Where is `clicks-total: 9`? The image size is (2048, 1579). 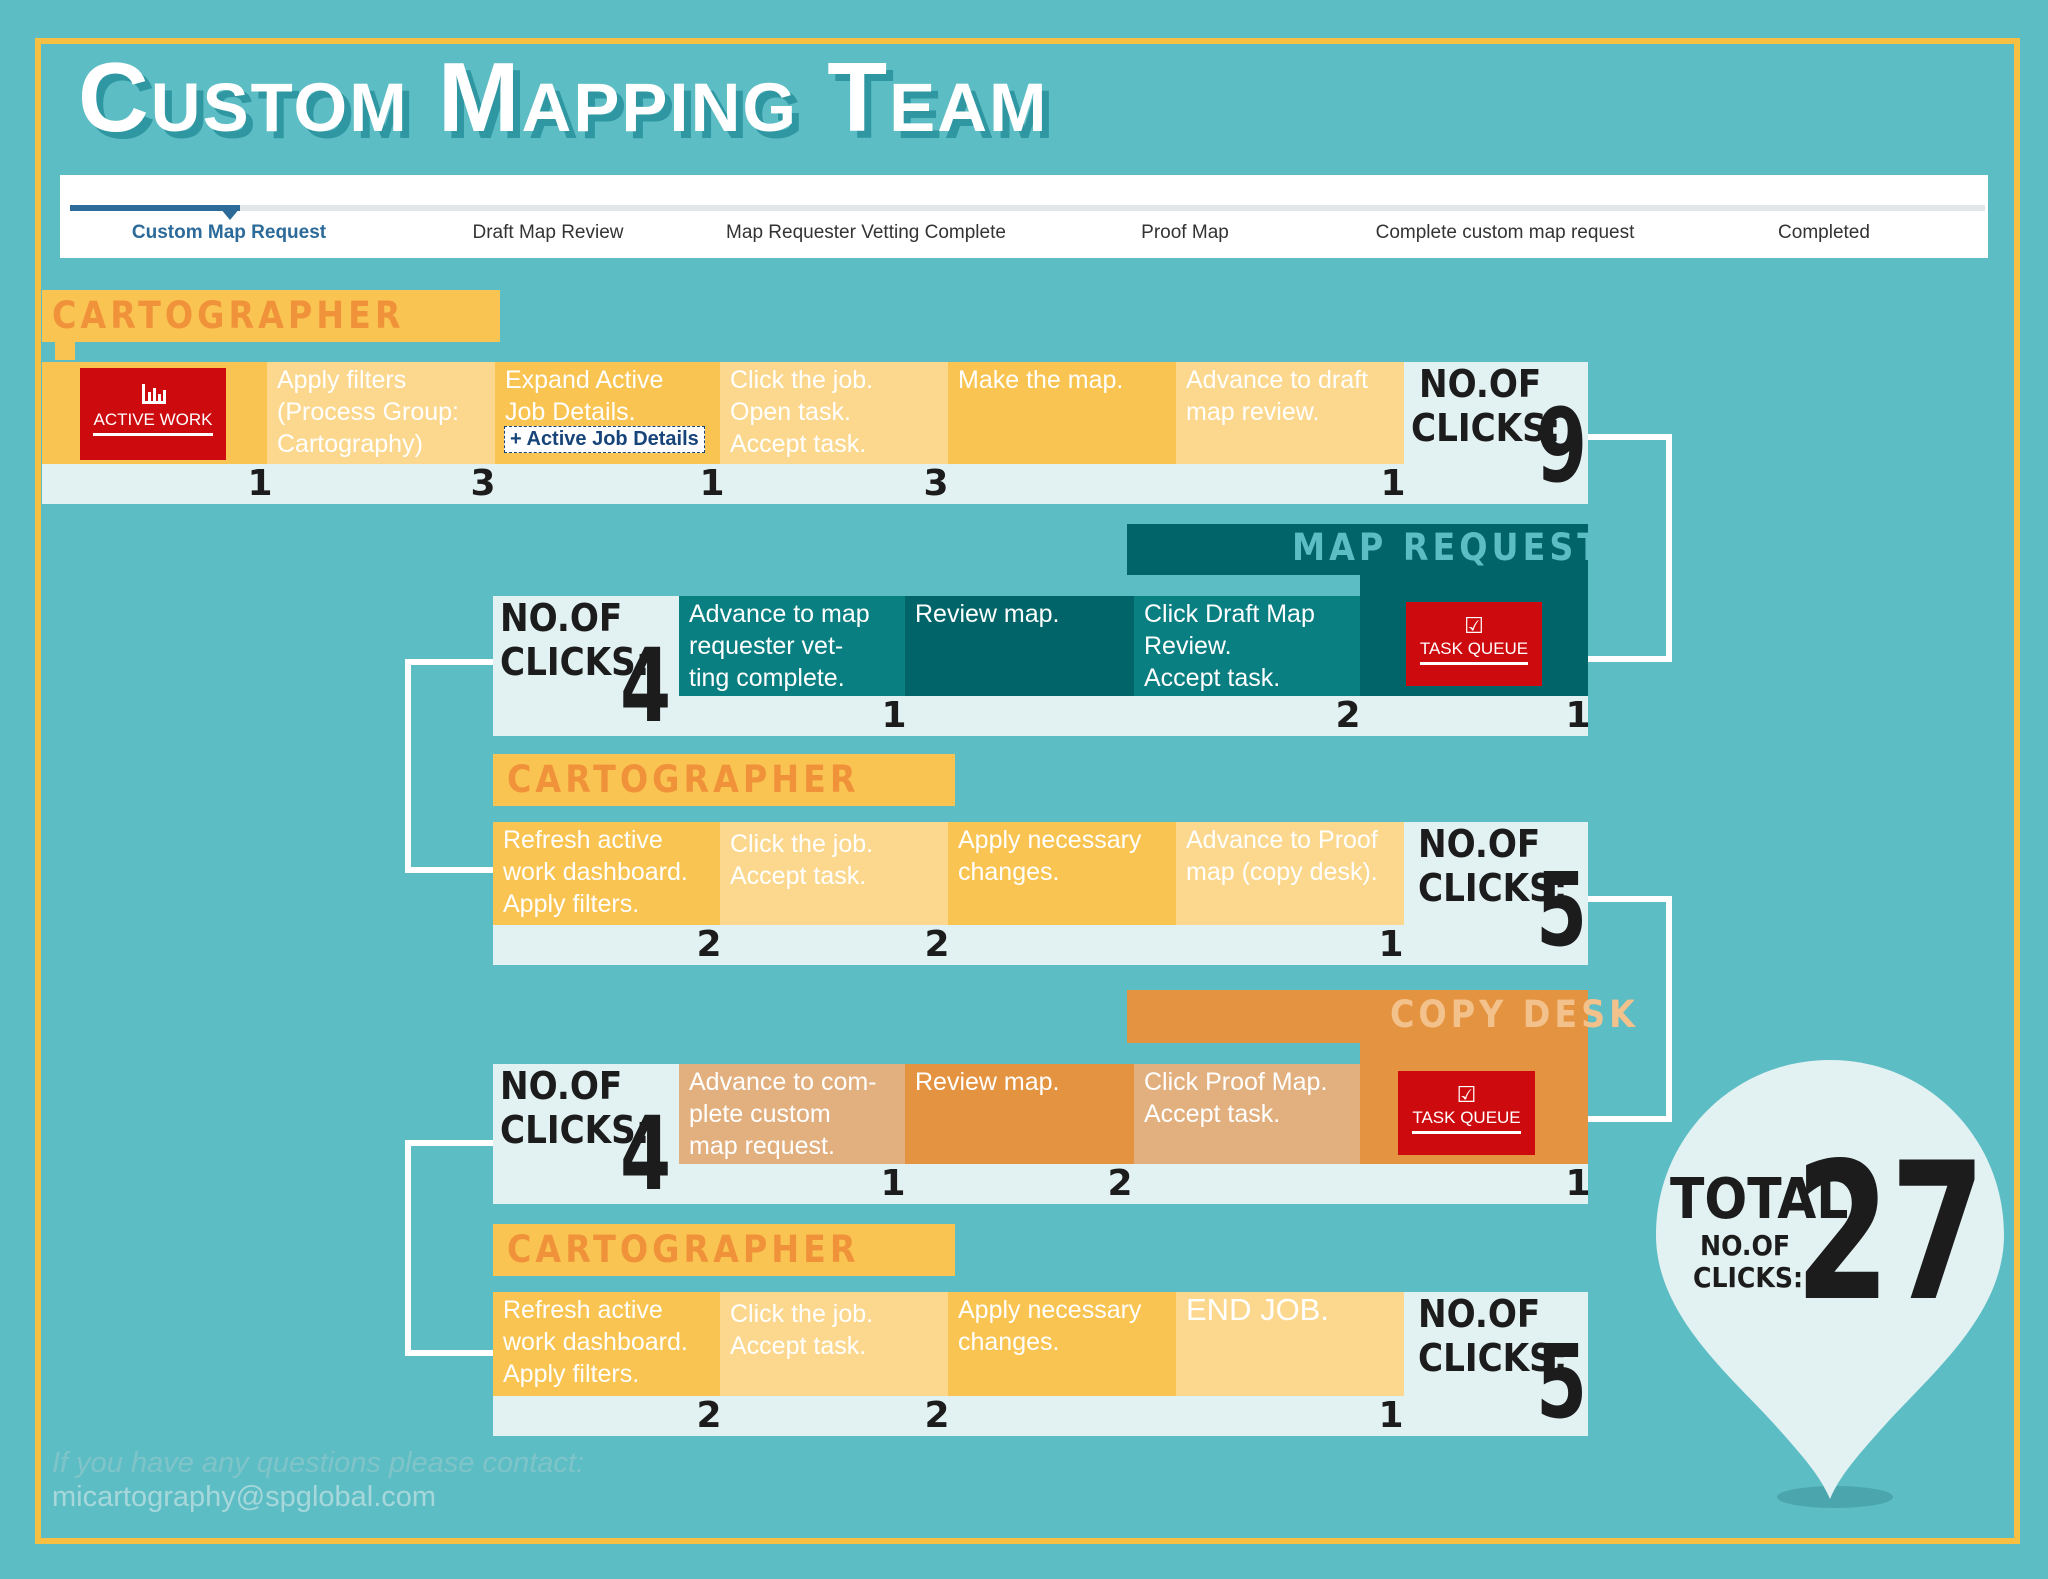 clicks-total: 9 is located at coordinates (1562, 446).